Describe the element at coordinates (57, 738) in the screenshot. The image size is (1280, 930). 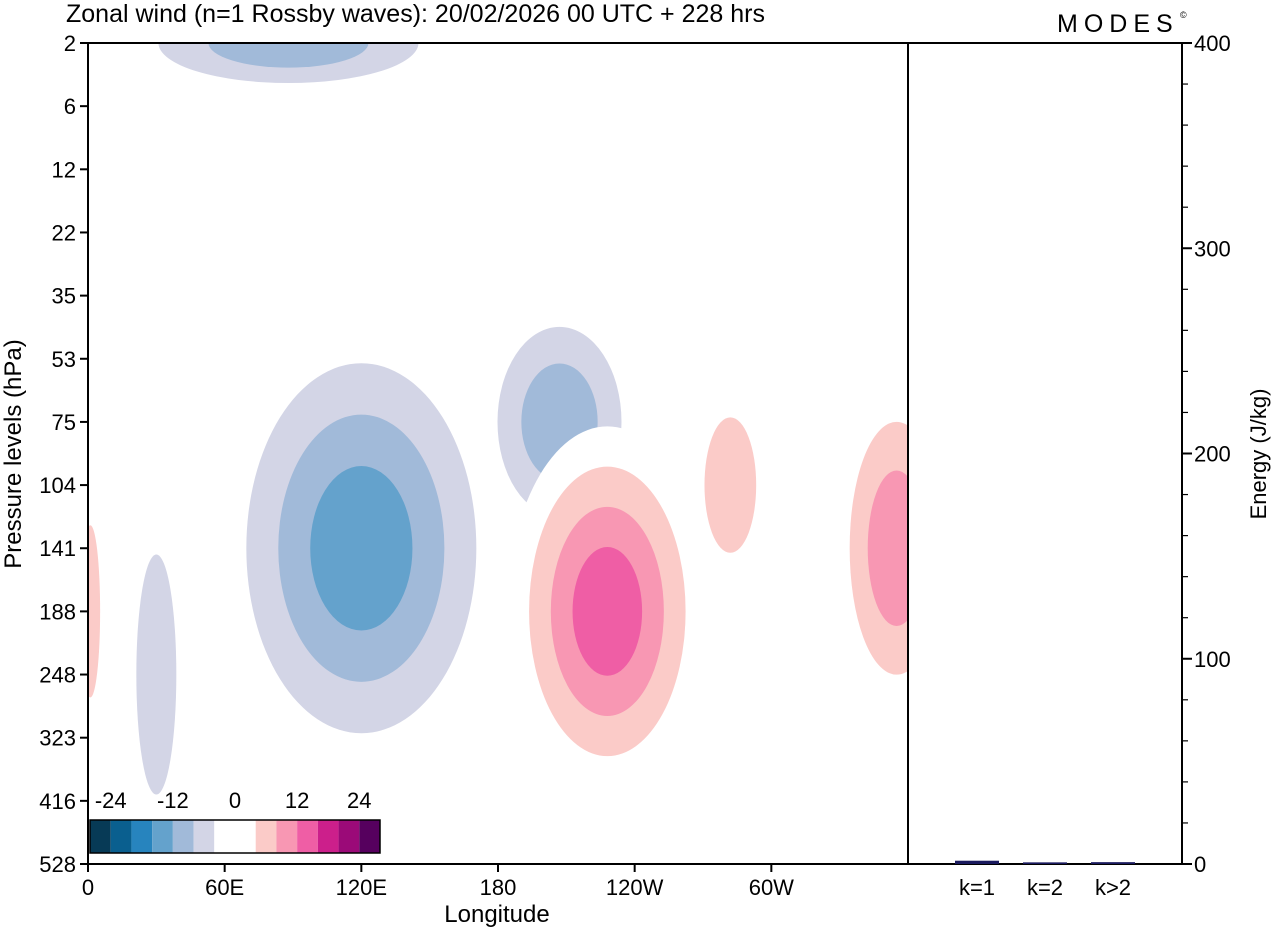
I see `y-tick-label: 323` at that location.